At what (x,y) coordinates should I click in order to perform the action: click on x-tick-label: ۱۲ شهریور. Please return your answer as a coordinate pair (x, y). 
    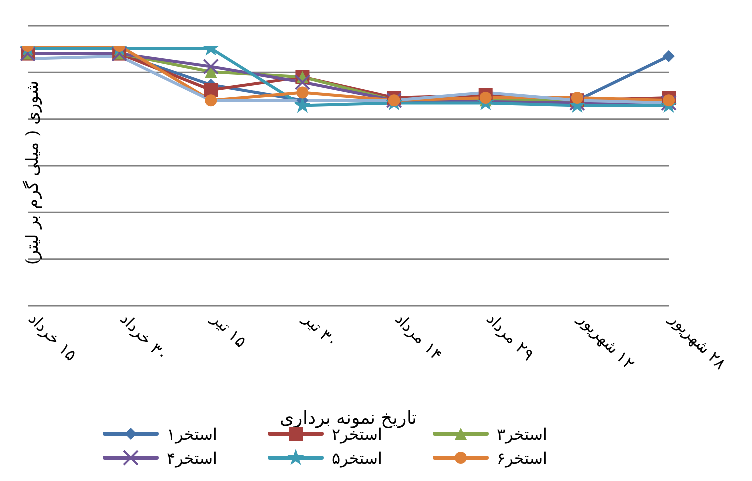
    Looking at the image, I should click on (607, 341).